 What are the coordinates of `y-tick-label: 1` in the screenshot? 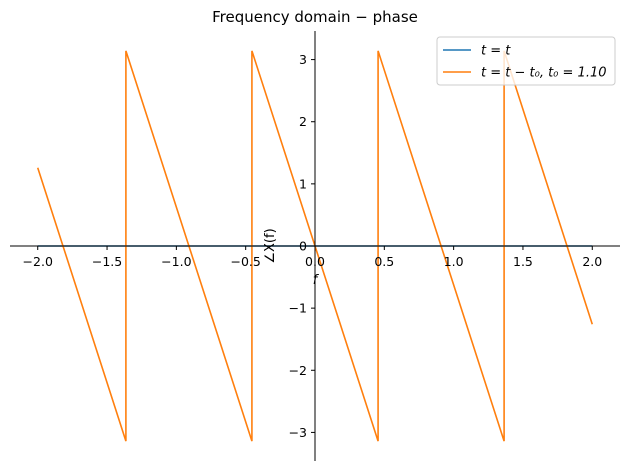 It's located at (303, 183).